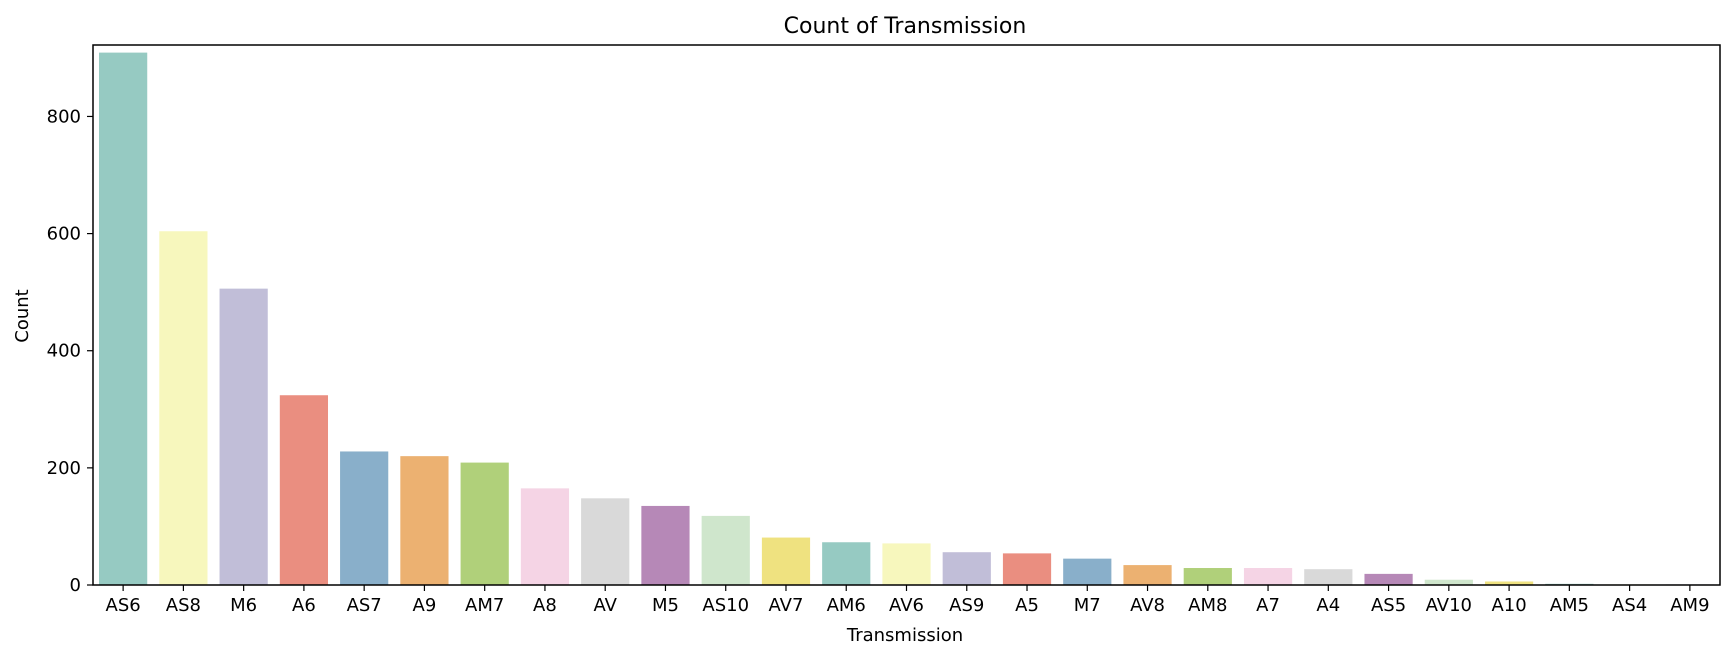  I want to click on y-tick-label: 600, so click(64, 234).